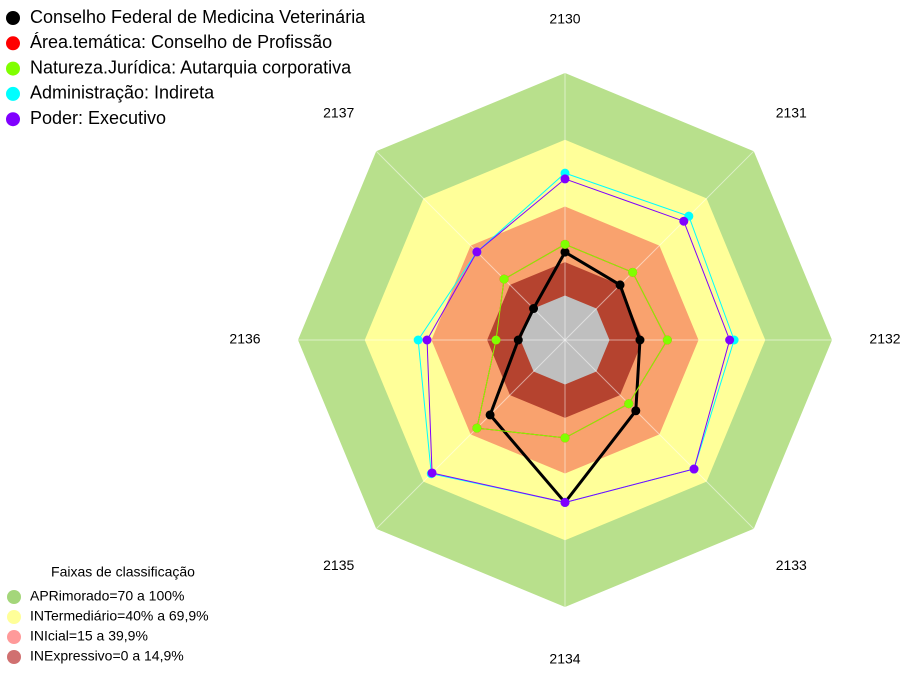 The height and width of the screenshot is (673, 905). Describe the element at coordinates (119, 616) in the screenshot. I see `band-legend-label: INTermediário=40% a 69,9%` at that location.